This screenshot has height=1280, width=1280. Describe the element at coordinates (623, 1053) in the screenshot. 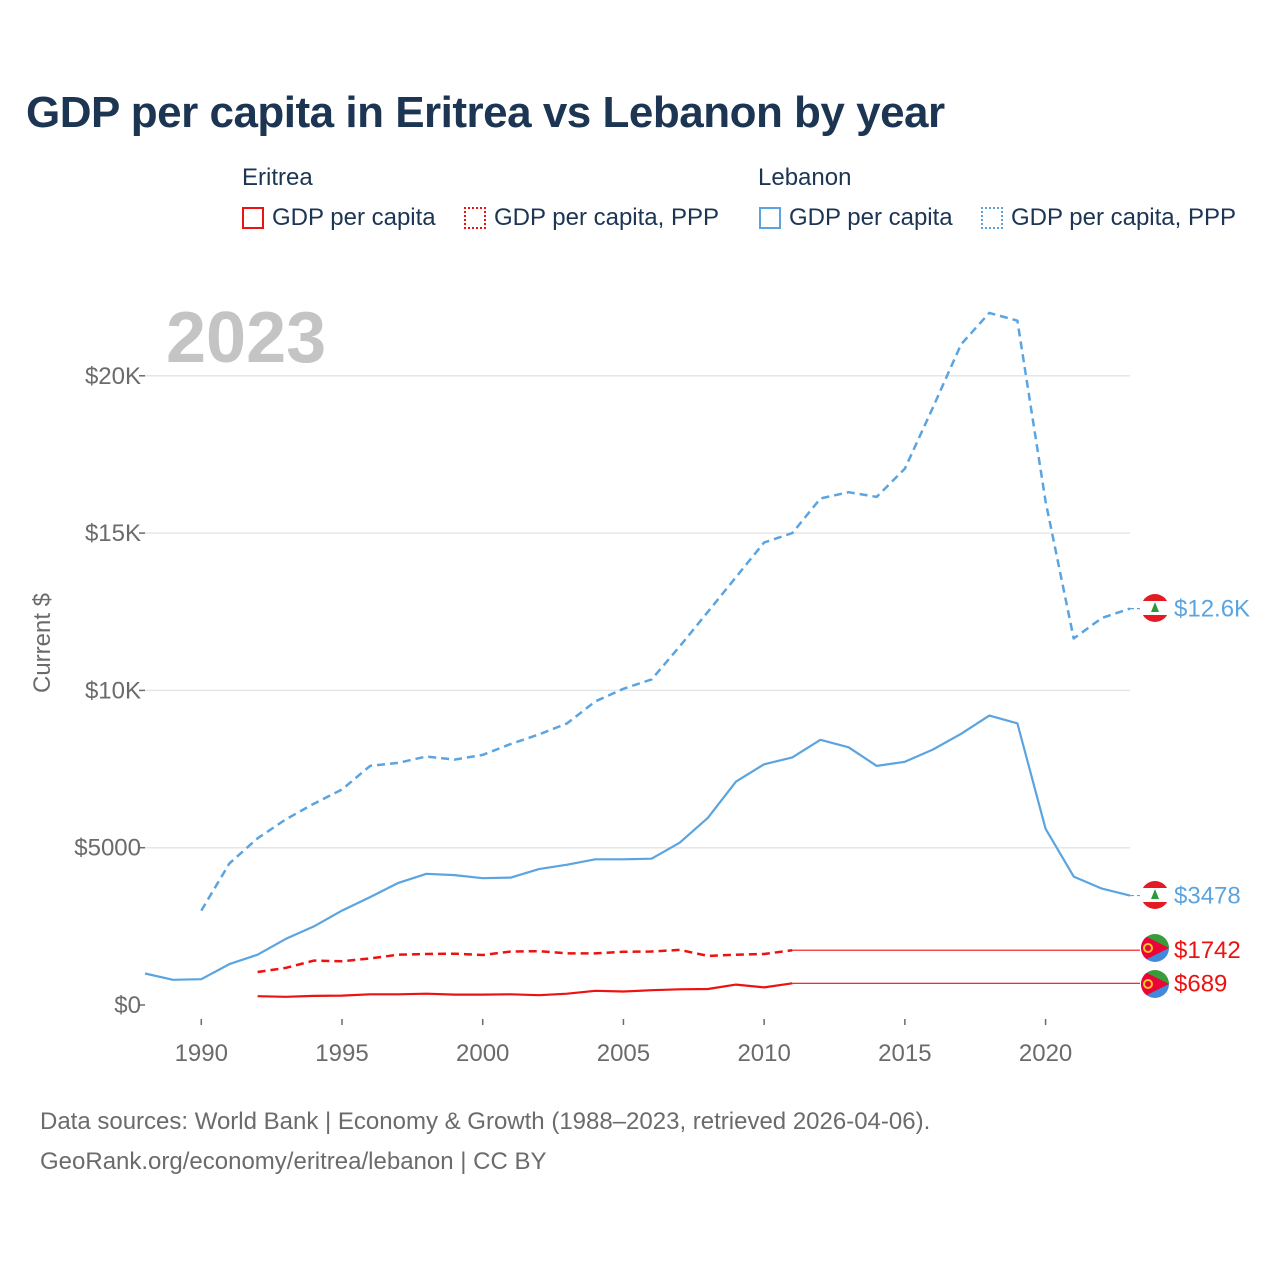

I see `x-tick-label: 2005` at that location.